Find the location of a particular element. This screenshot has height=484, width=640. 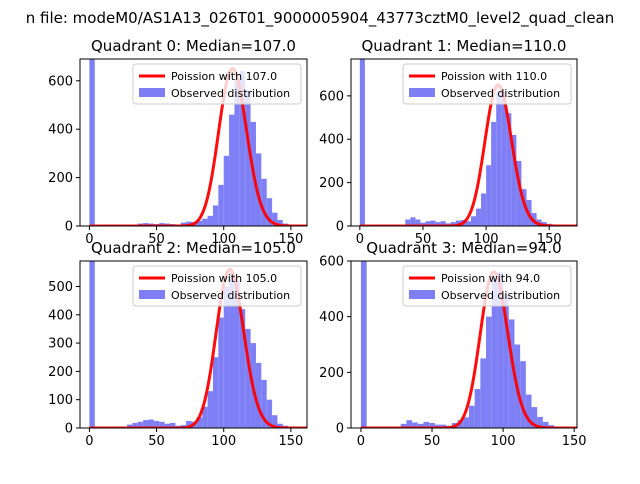

y-tick-label: 100 is located at coordinates (60, 400).